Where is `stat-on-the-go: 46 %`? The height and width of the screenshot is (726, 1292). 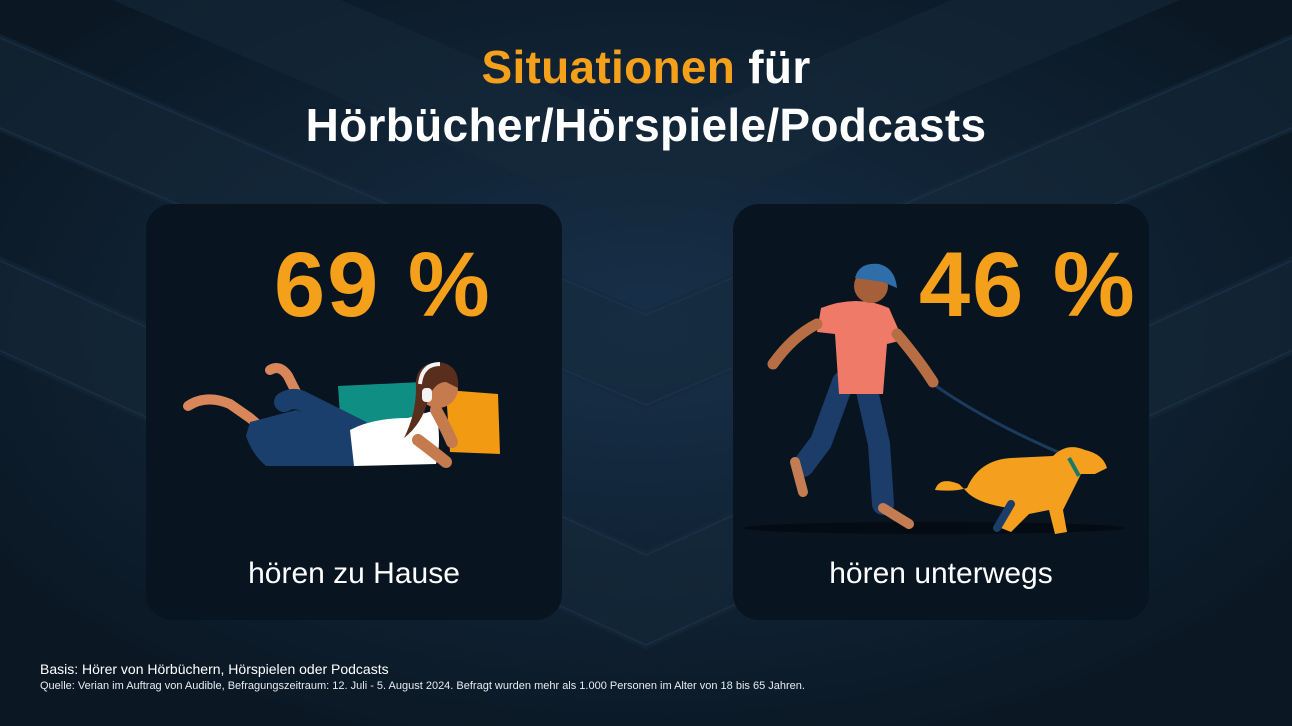 stat-on-the-go: 46 % is located at coordinates (1028, 285).